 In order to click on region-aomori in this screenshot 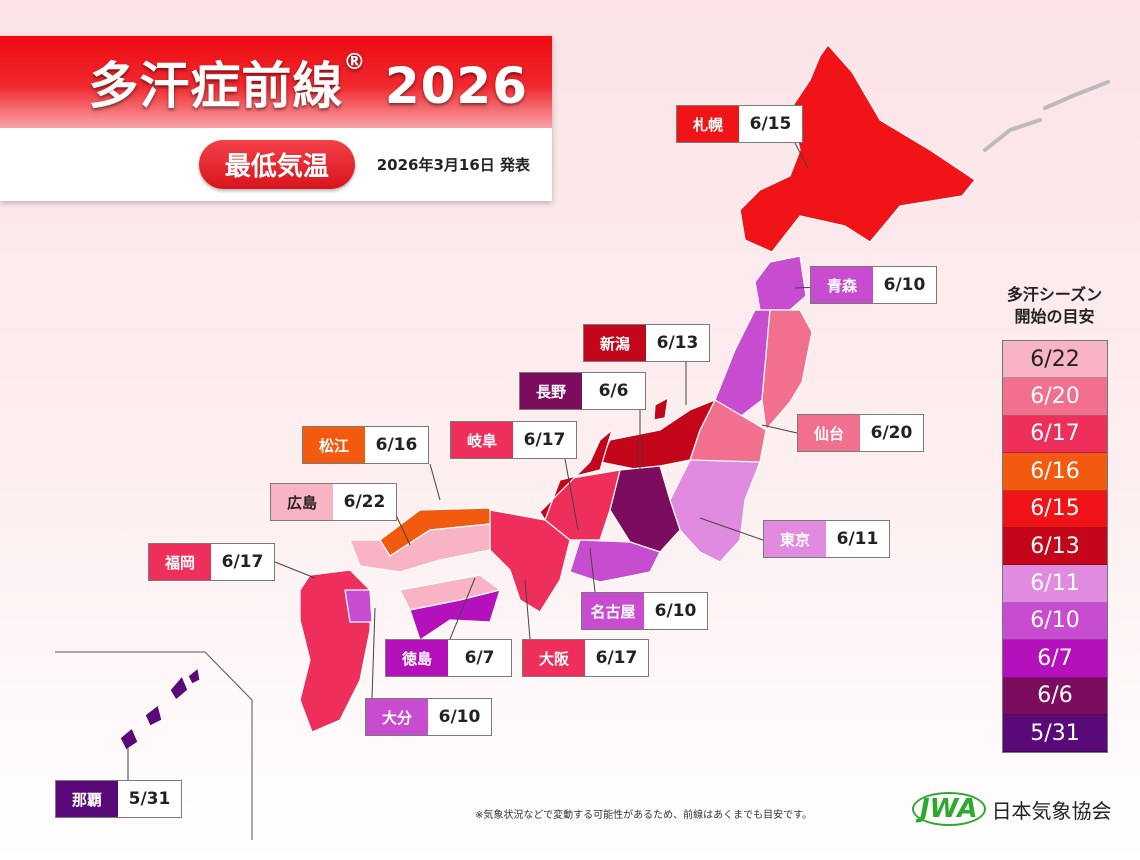, I will do `click(780, 283)`.